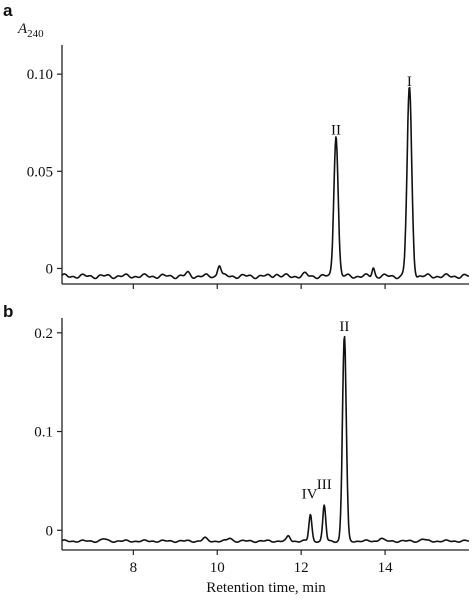 The height and width of the screenshot is (601, 474). Describe the element at coordinates (409, 82) in the screenshot. I see `peak-label: I` at that location.